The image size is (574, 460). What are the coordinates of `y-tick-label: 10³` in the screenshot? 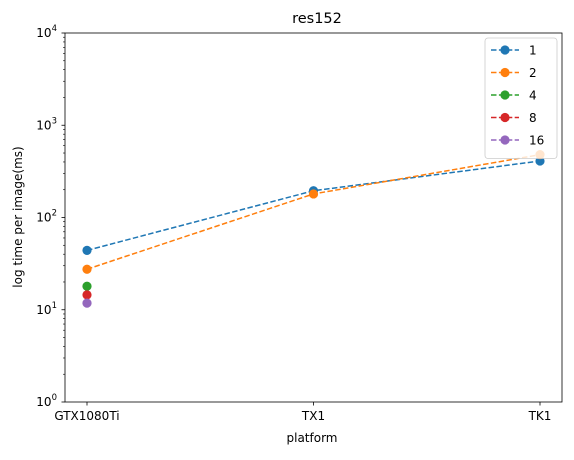 It's located at (46, 124).